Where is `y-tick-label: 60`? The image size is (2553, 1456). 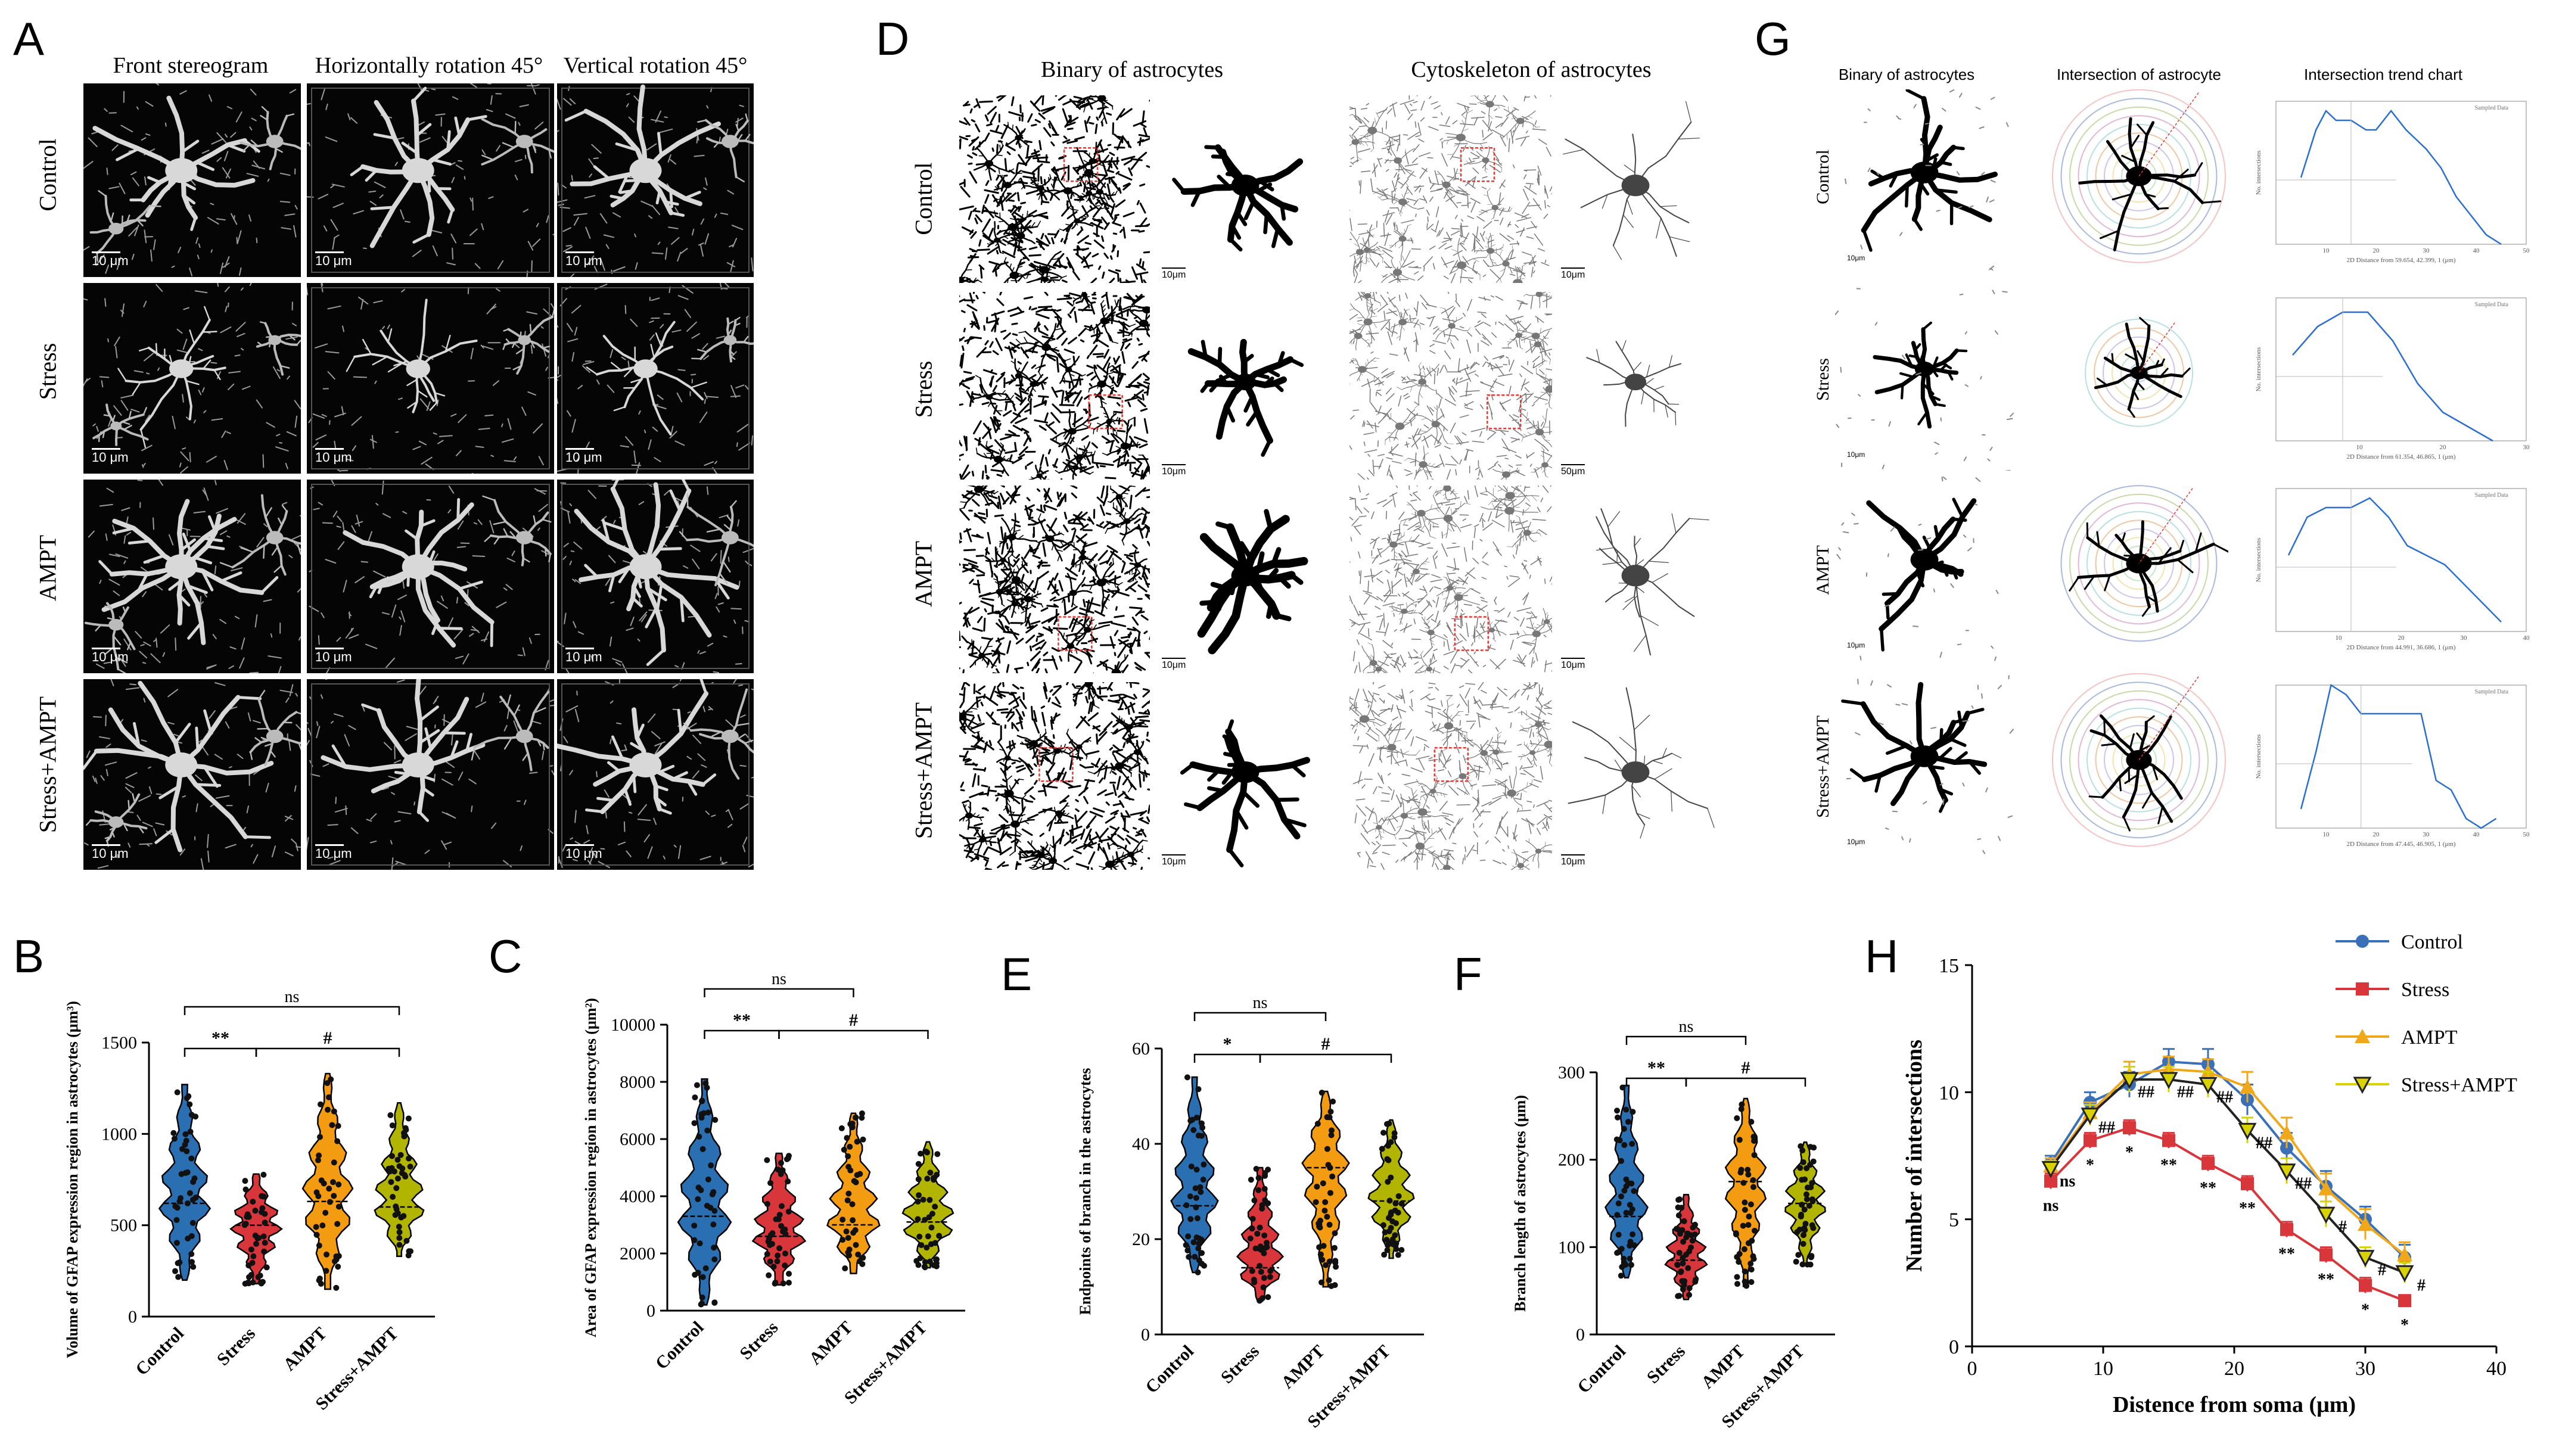 y-tick-label: 60 is located at coordinates (1141, 1049).